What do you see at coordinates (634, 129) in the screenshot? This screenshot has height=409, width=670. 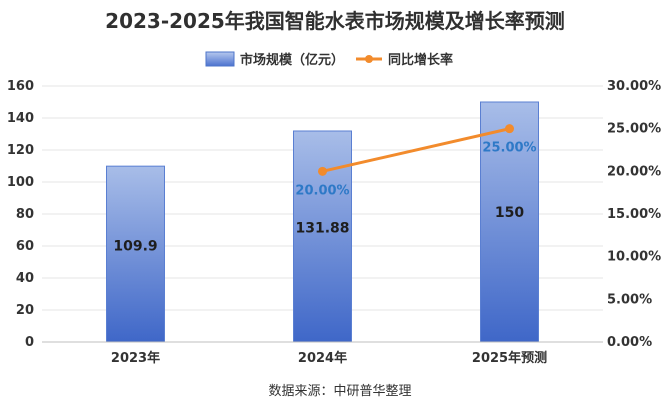 I see `right-axis-tick-label: 25.00%` at bounding box center [634, 129].